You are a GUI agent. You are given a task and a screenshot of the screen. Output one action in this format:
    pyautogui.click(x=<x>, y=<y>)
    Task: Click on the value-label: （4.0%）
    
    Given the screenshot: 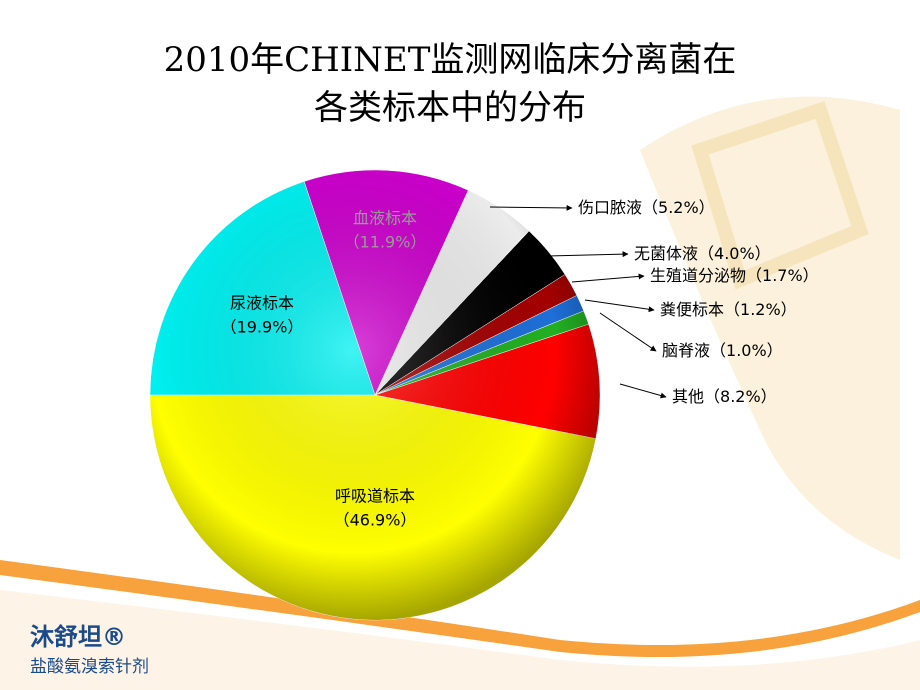 What is the action you would take?
    pyautogui.click(x=734, y=253)
    